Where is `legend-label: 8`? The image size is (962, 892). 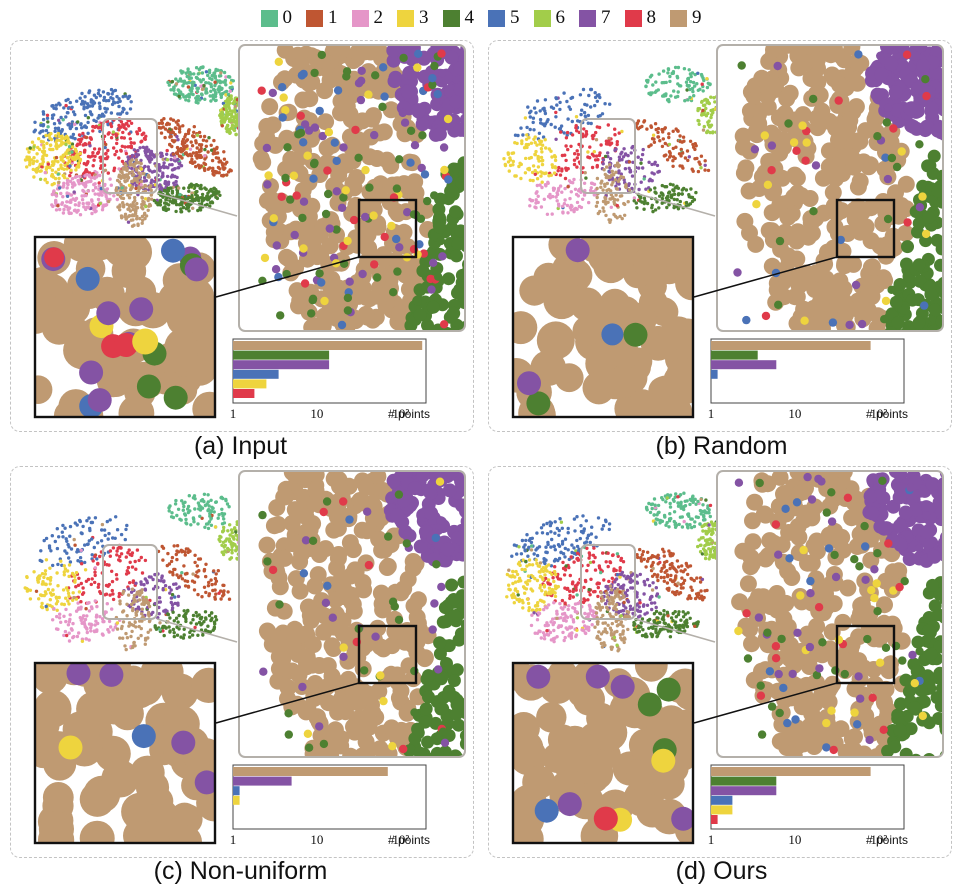 legend-label: 8 is located at coordinates (651, 17).